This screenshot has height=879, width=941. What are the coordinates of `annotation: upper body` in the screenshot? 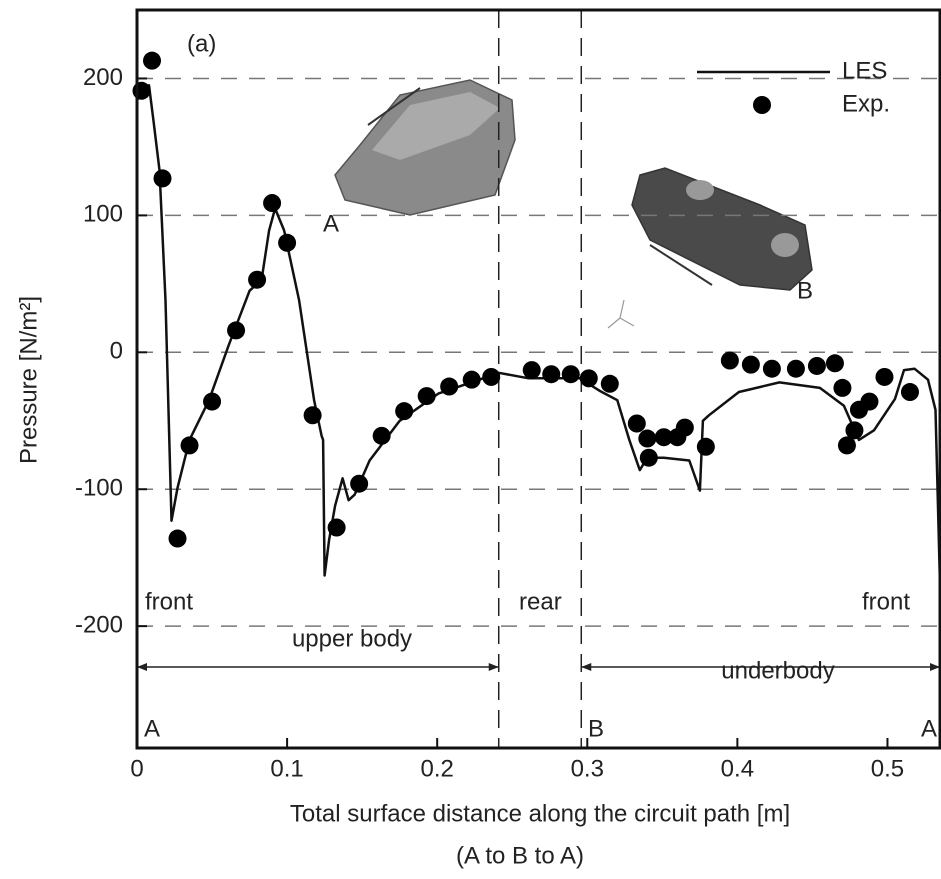 It's located at (352, 638).